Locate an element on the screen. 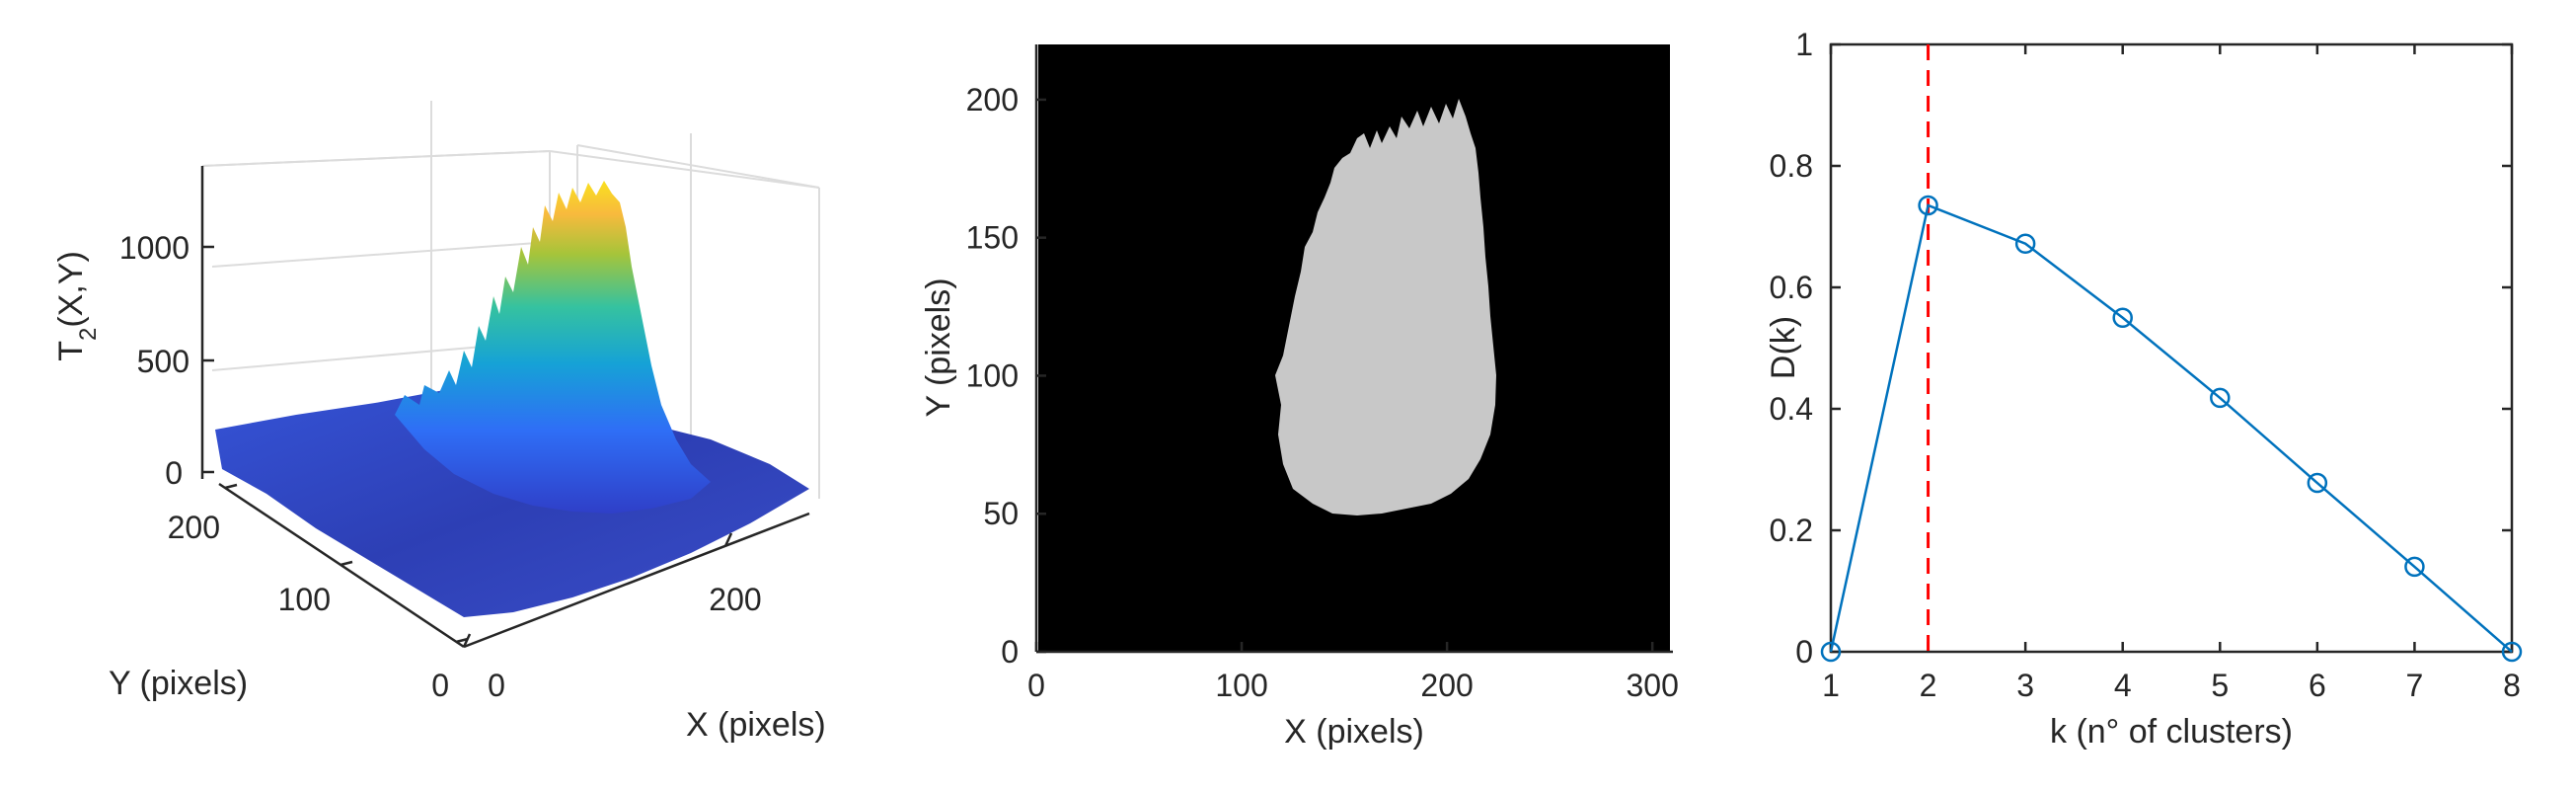 This screenshot has height=792, width=2576. surface-x-tick-labels: 0 200 is located at coordinates (625, 642).